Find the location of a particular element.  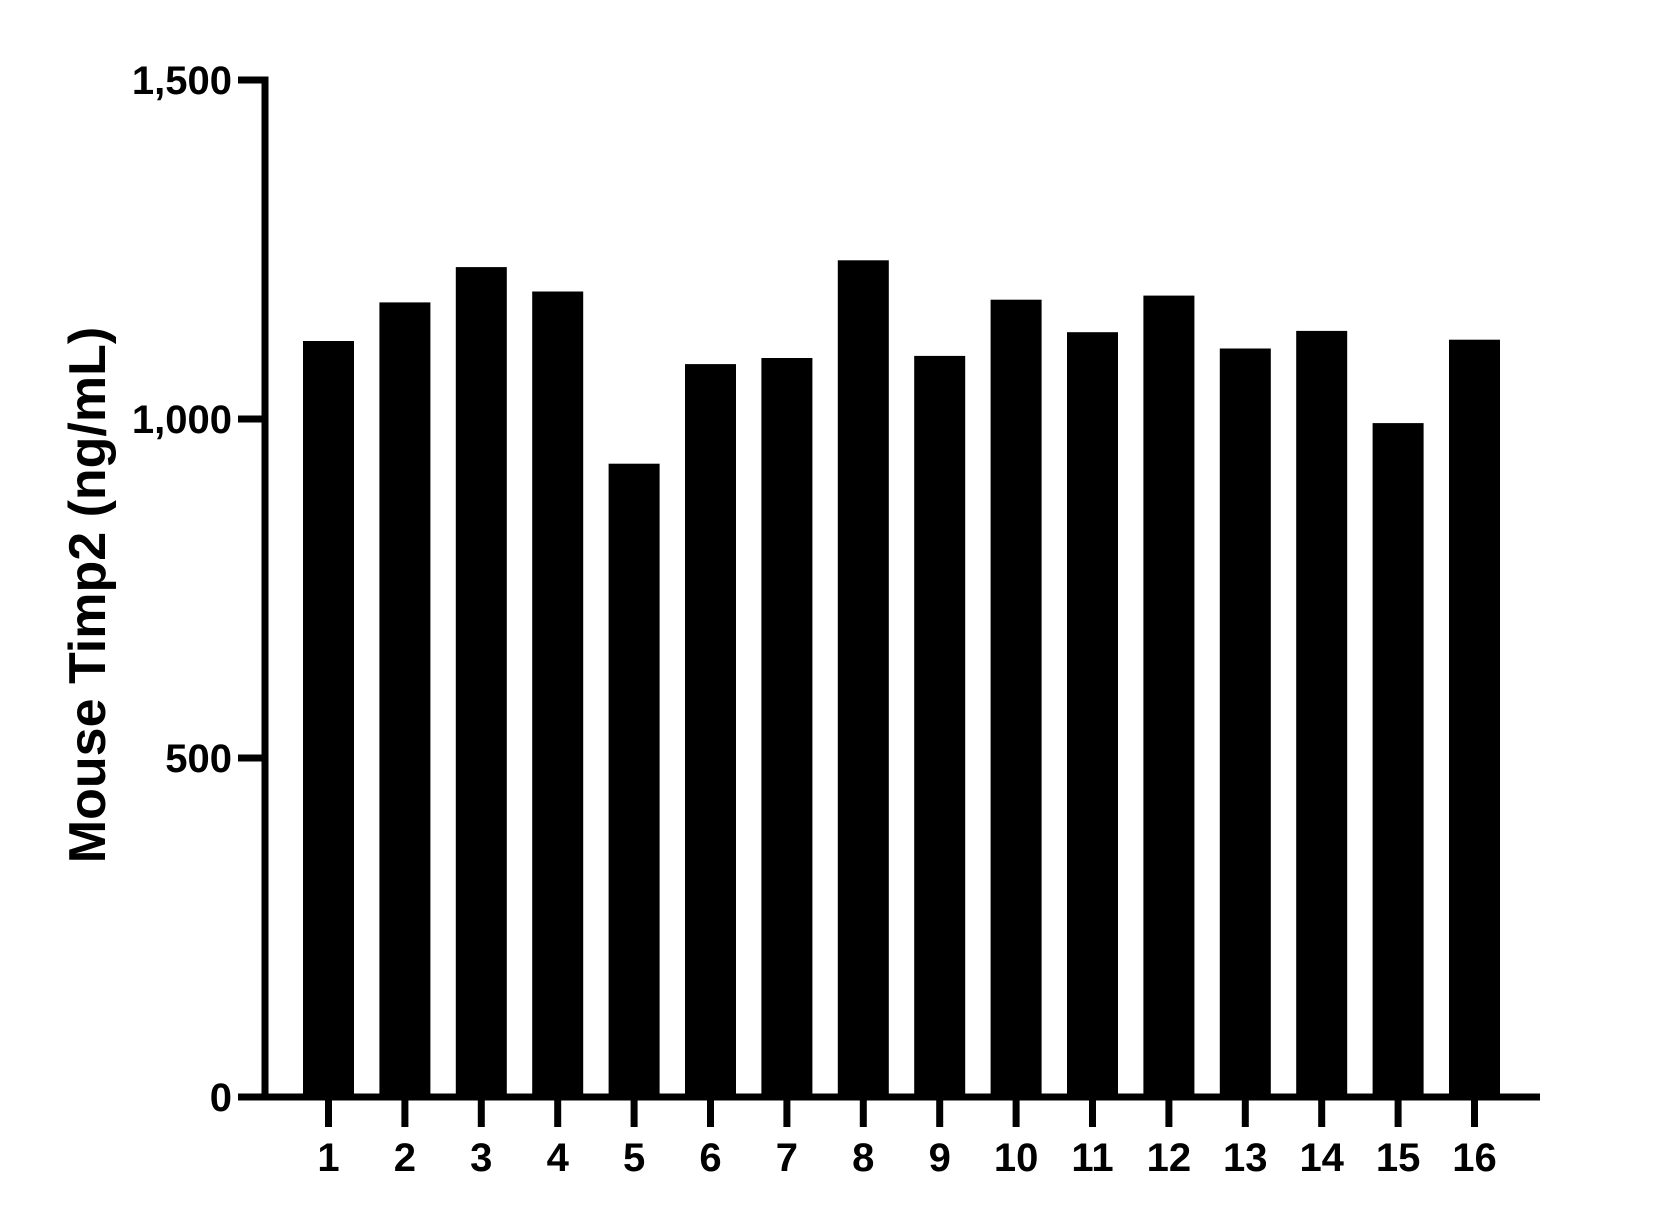

x-axis-ticks: 1 2 3 4 5 6 7 8 9 10 11 12 13 14 15 16 is located at coordinates (907, 1138).